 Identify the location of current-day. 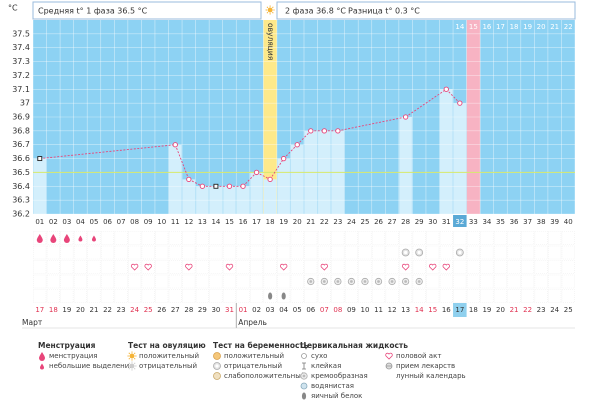
(460, 221).